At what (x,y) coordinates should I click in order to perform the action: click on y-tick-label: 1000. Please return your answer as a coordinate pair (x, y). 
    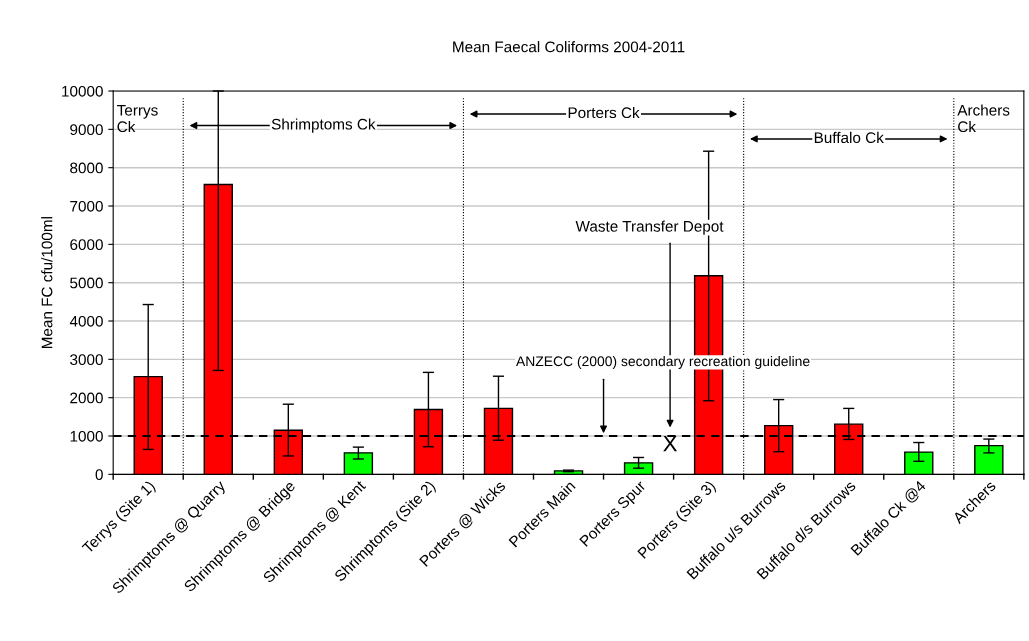
    Looking at the image, I should click on (86, 436).